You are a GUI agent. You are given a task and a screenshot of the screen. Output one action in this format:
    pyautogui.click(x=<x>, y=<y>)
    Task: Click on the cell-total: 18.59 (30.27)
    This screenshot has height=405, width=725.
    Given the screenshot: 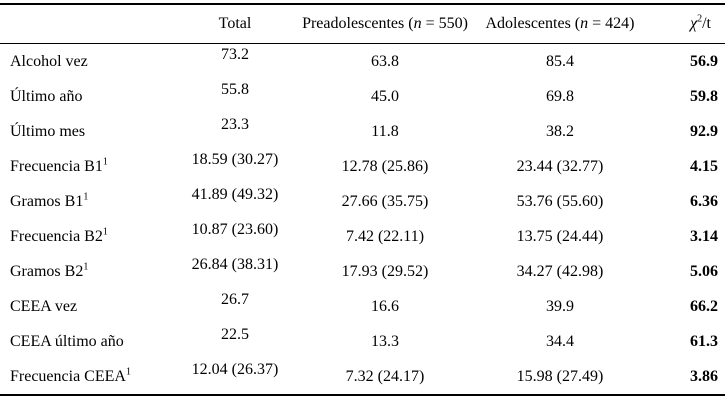 What is the action you would take?
    pyautogui.click(x=235, y=159)
    